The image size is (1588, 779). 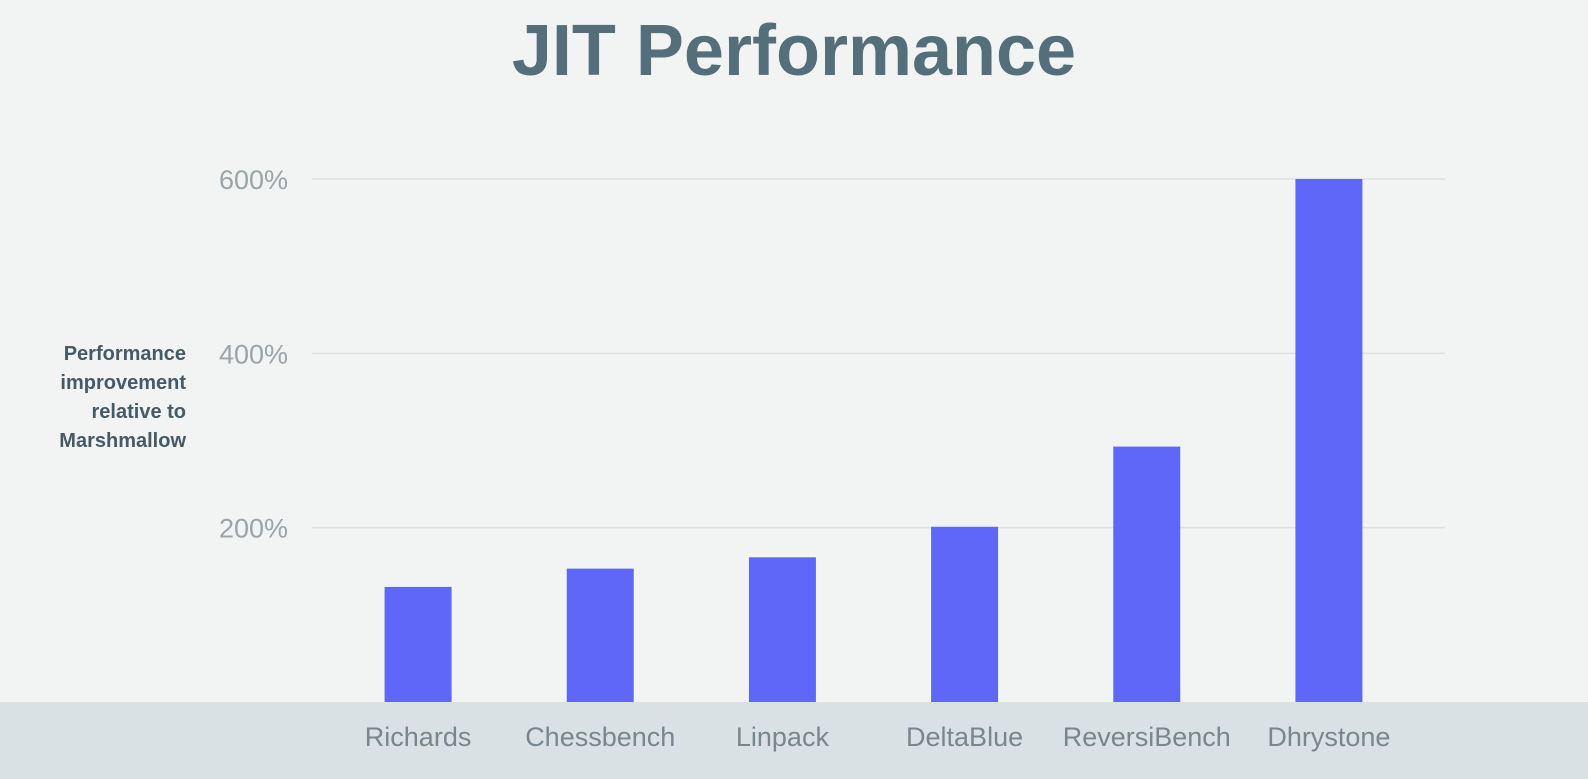 I want to click on y-axis-label-line: Marshmallow, so click(x=122, y=441).